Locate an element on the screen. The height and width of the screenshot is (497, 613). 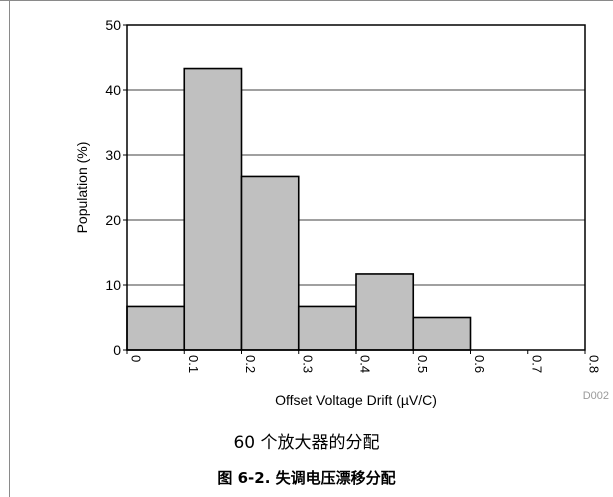
x-tick-label-1: 0.1 is located at coordinates (193, 364).